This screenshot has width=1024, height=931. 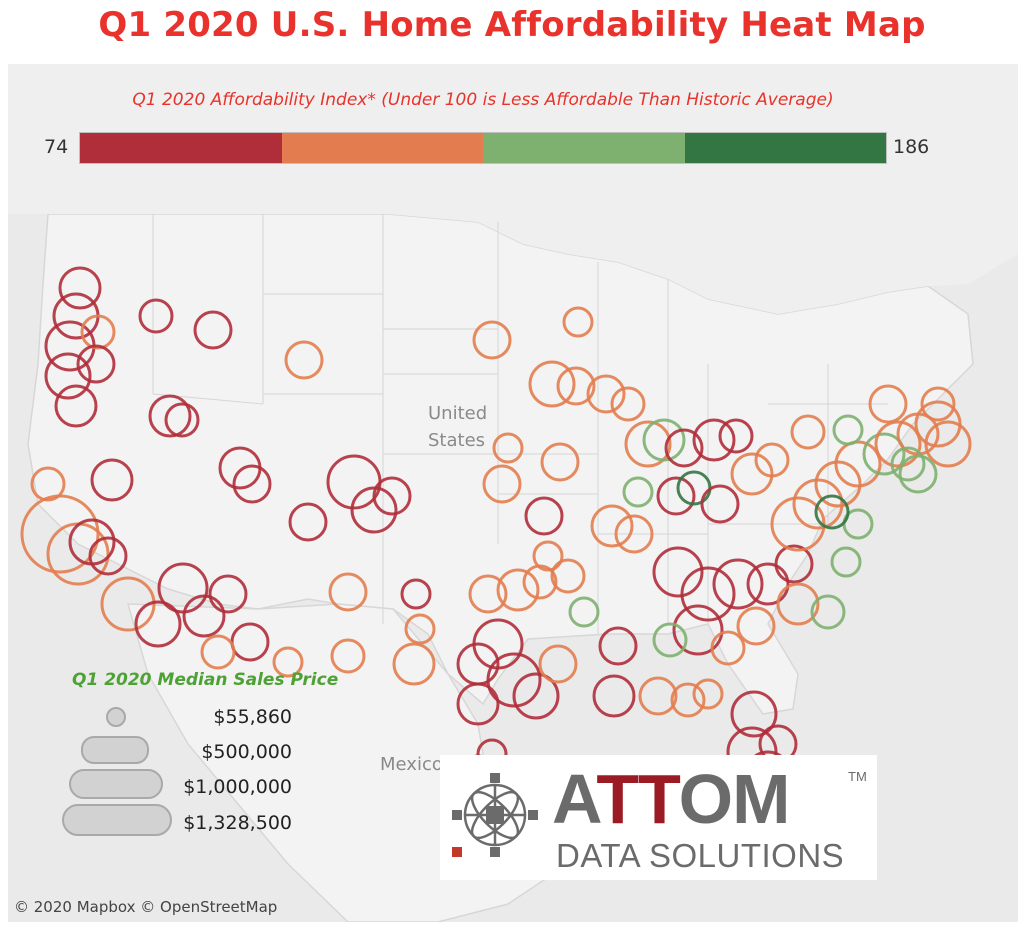 What do you see at coordinates (911, 147) in the screenshot?
I see `color-legend-max: 186` at bounding box center [911, 147].